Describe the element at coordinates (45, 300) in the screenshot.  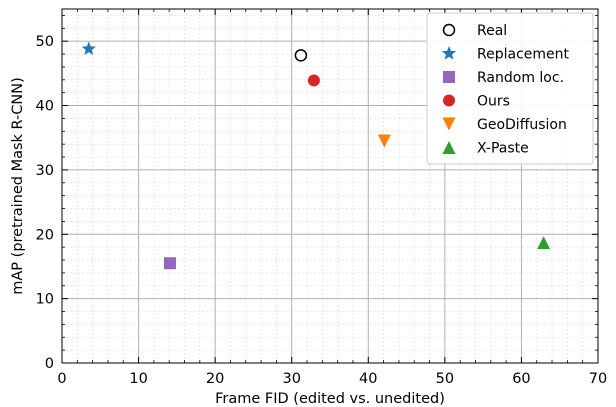
I see `y-tick-label: 10` at that location.